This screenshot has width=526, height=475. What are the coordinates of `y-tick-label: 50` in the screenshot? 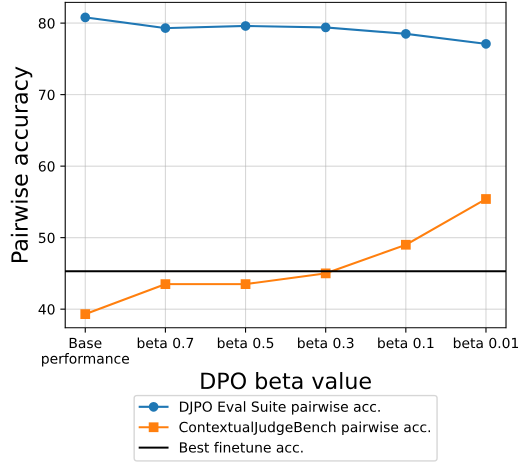 It's located at (46, 238).